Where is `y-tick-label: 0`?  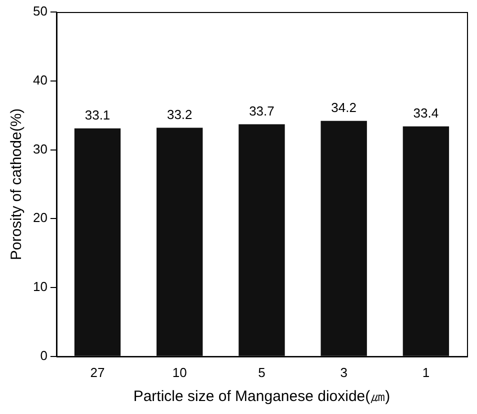 y-tick-label: 0 is located at coordinates (44, 355).